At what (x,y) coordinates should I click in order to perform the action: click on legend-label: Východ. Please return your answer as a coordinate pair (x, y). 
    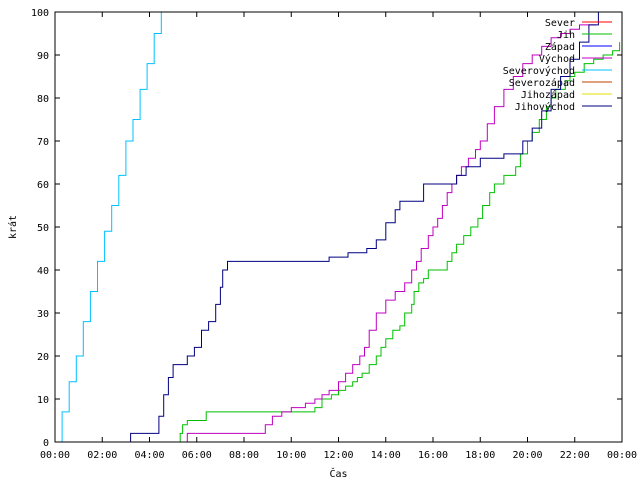
    Looking at the image, I should click on (557, 59).